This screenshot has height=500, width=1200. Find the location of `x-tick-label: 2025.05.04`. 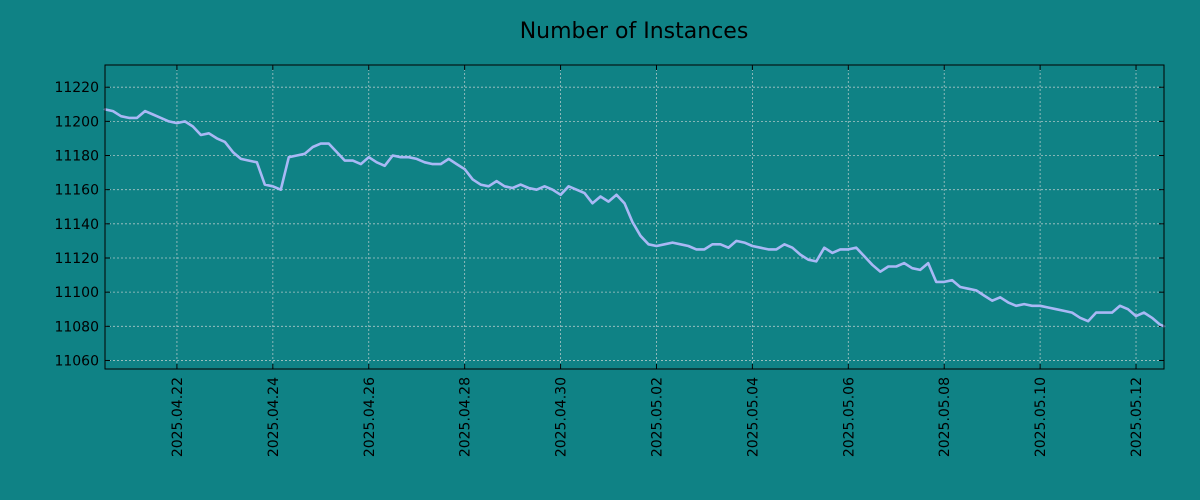

x-tick-label: 2025.05.04 is located at coordinates (753, 417).